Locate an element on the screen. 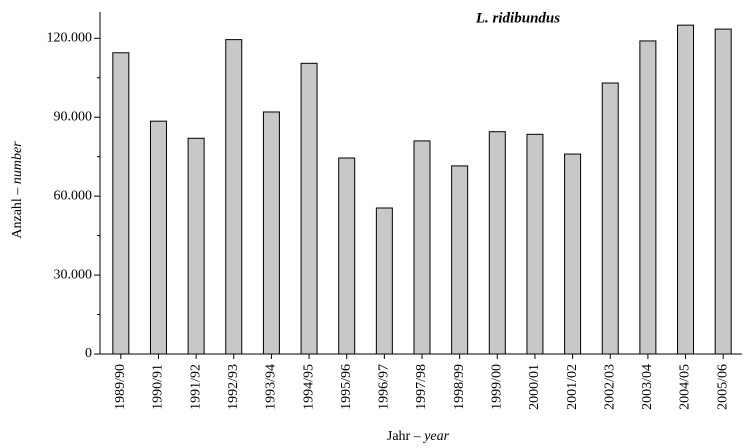 The image size is (744, 448). y-label-text: Anzahl – is located at coordinates (17, 213).